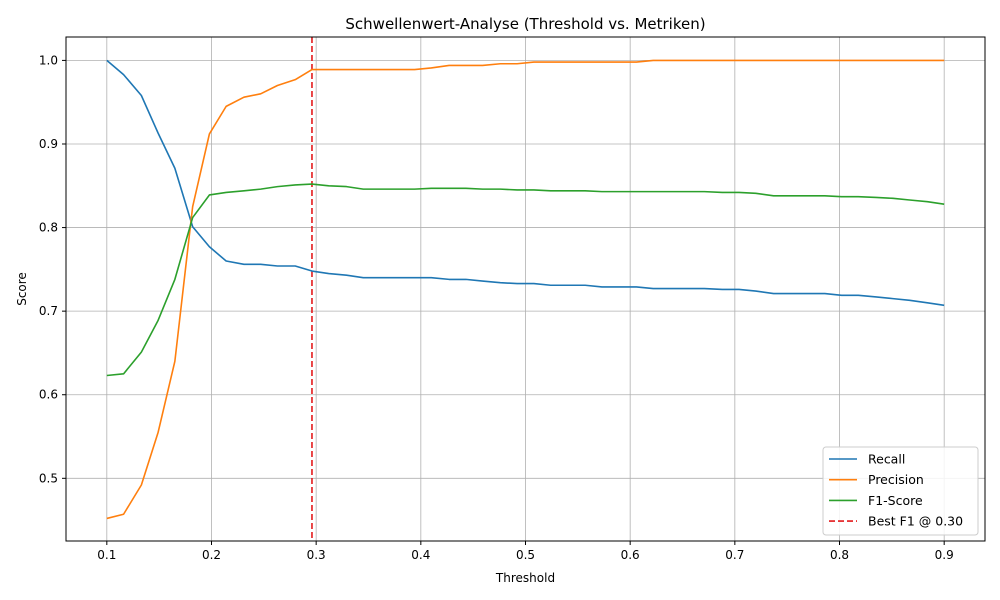  Describe the element at coordinates (48, 228) in the screenshot. I see `y-tick-label: 0.8` at that location.